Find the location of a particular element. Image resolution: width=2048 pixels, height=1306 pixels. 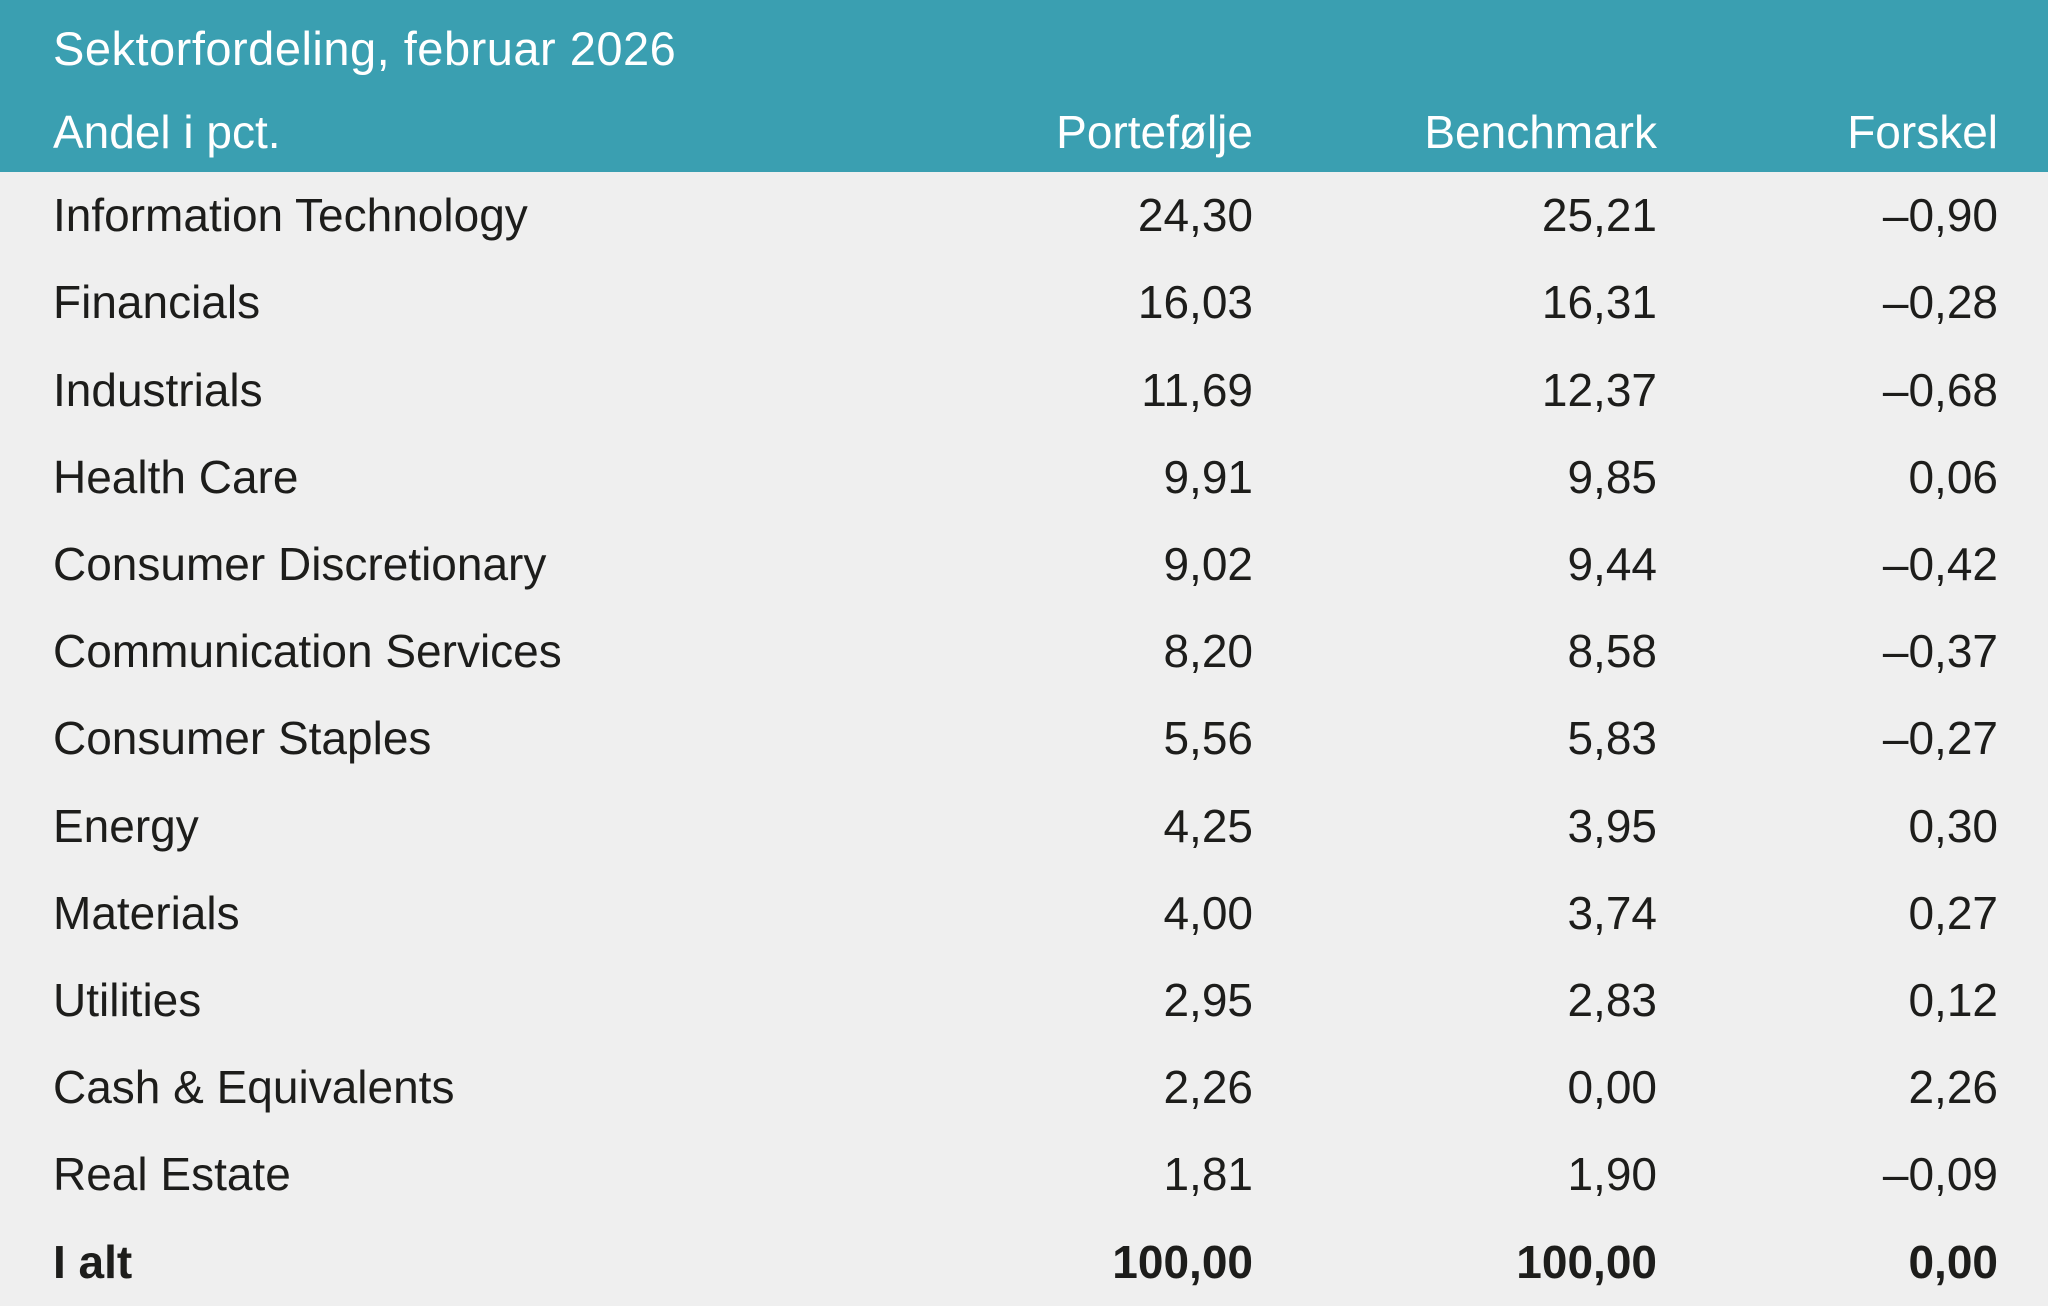

cell-portfolio: 9,02 is located at coordinates (1208, 564).